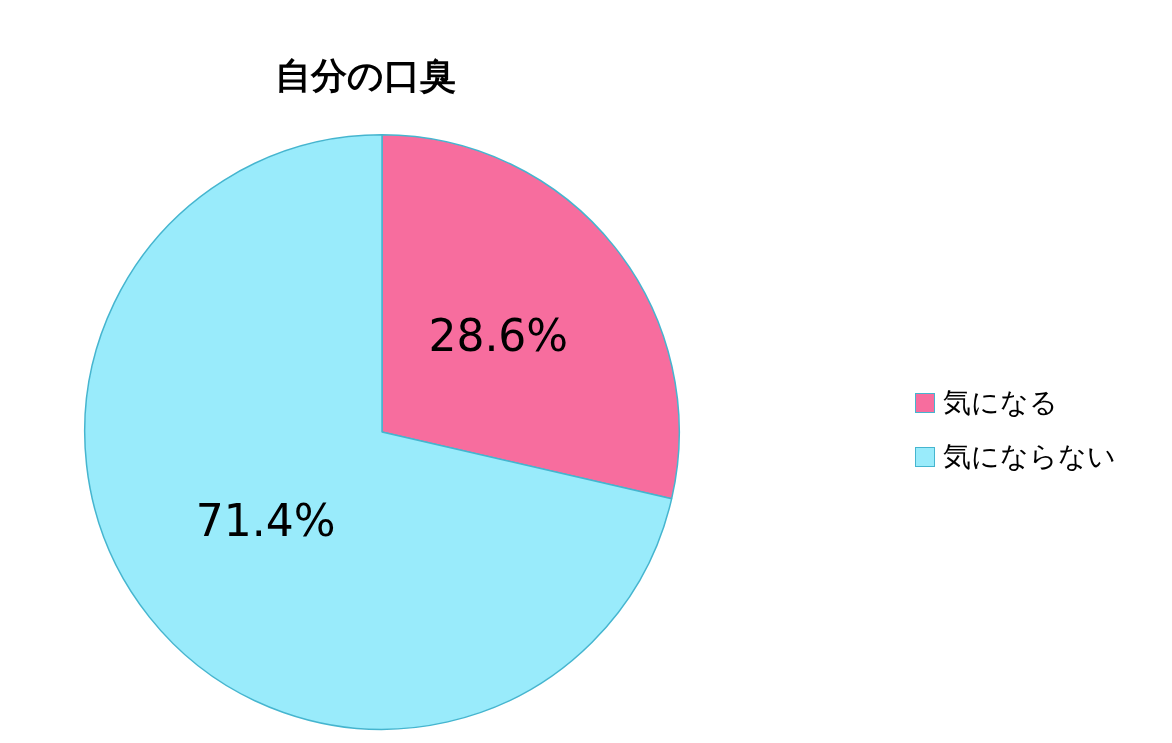 This screenshot has width=1172, height=743. I want to click on data-label: 71.4%, so click(265, 520).